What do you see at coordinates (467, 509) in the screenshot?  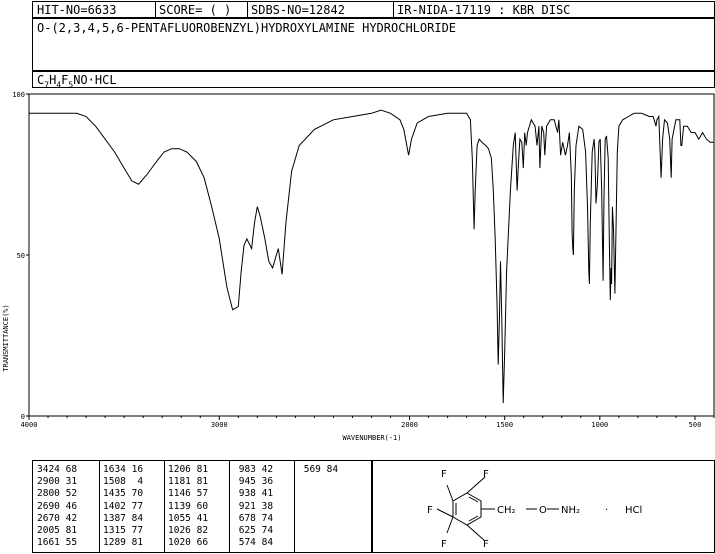 I see `benzene-ring` at bounding box center [467, 509].